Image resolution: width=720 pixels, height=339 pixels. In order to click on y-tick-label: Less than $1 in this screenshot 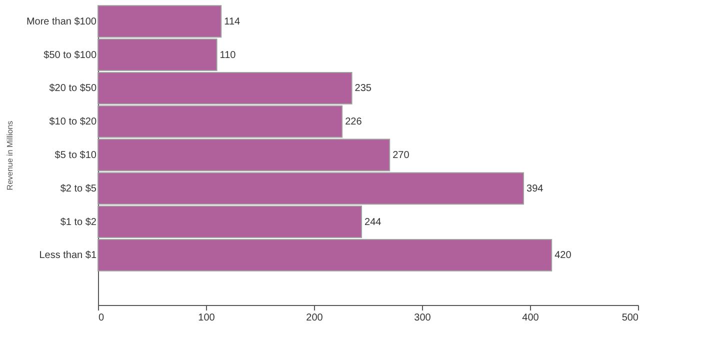, I will do `click(68, 256)`.